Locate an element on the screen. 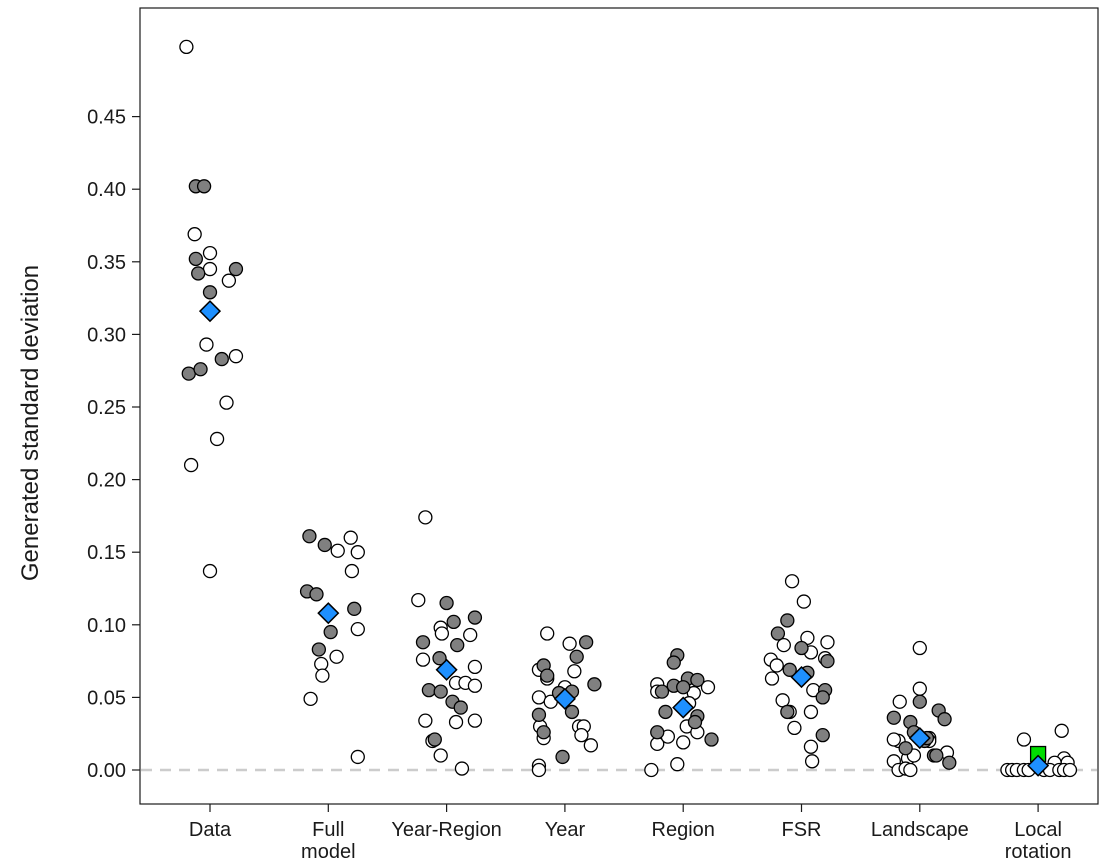 The height and width of the screenshot is (867, 1099). y-tick-label: 0.05 is located at coordinates (106, 698).